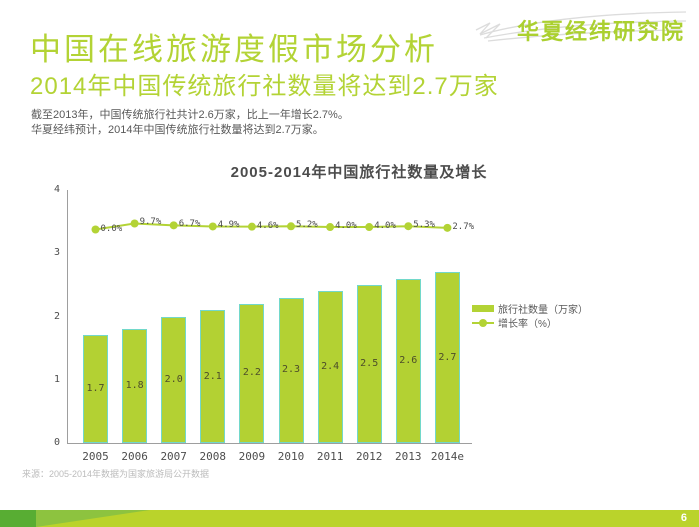 The height and width of the screenshot is (527, 699). Describe the element at coordinates (116, 474) in the screenshot. I see `source-note: 来源：2005-2014年数据为国家旅游局公开数据` at that location.